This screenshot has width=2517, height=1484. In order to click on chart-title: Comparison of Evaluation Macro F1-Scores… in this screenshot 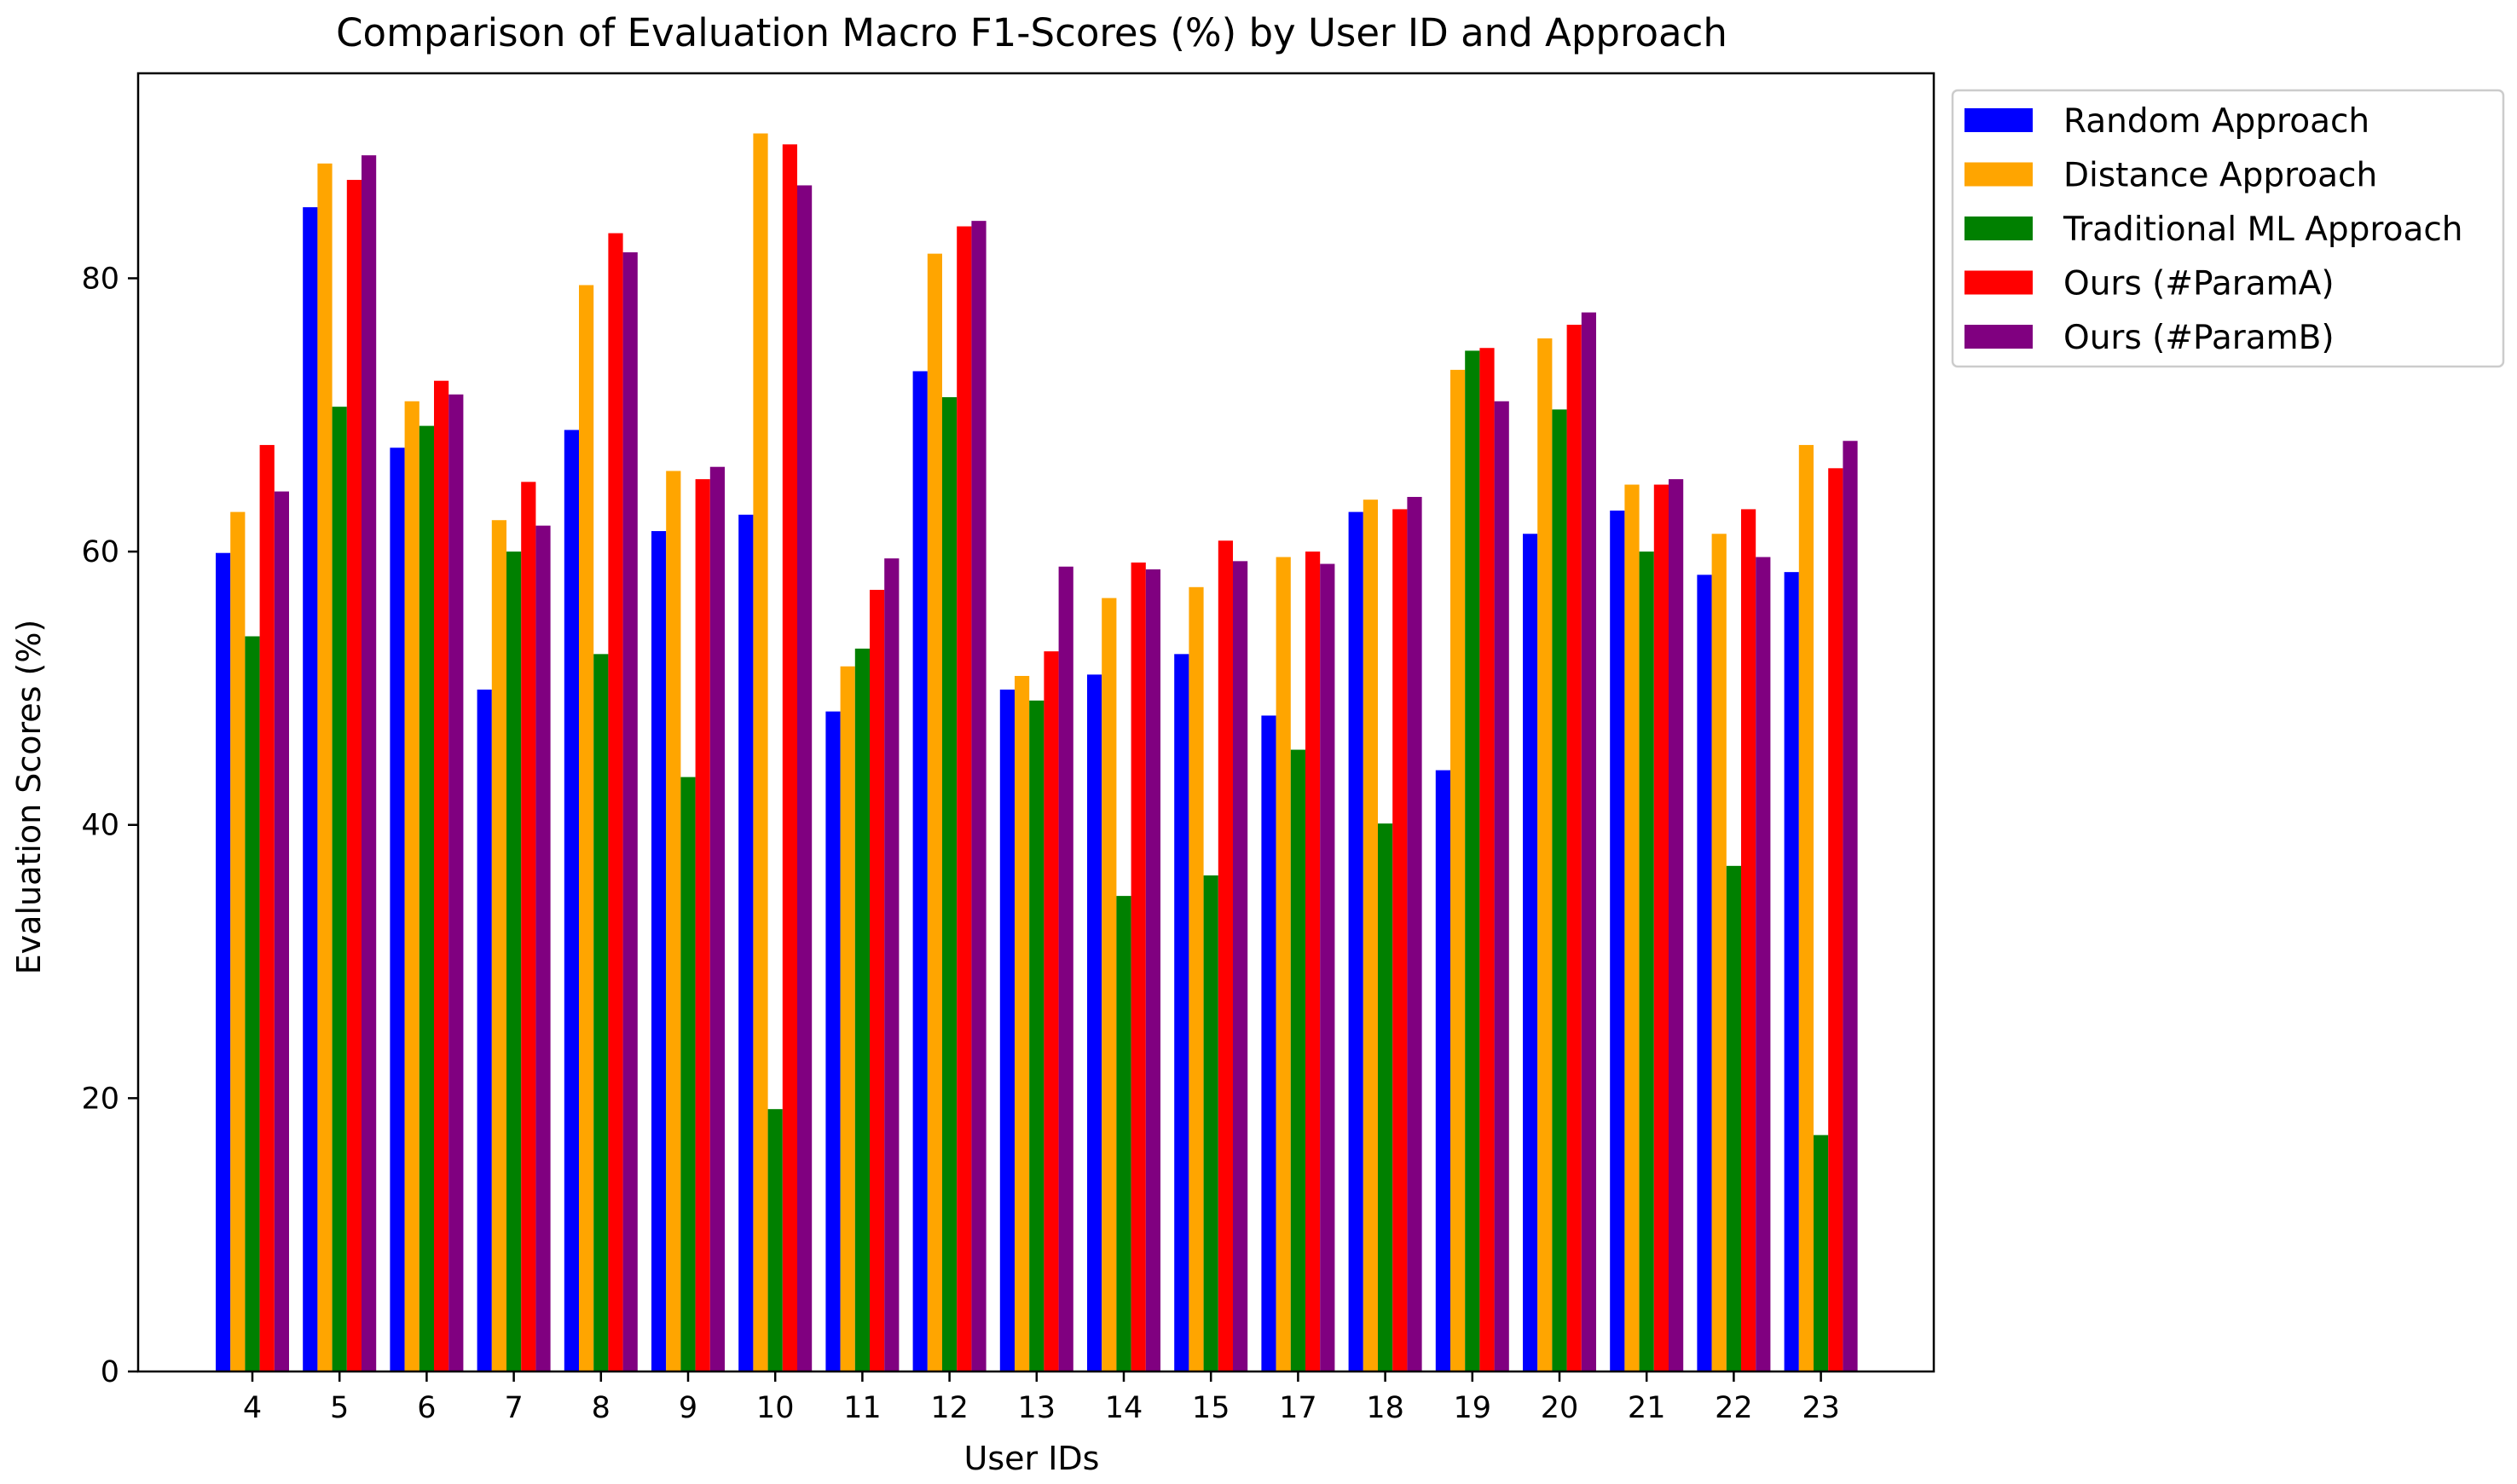, I will do `click(1031, 32)`.